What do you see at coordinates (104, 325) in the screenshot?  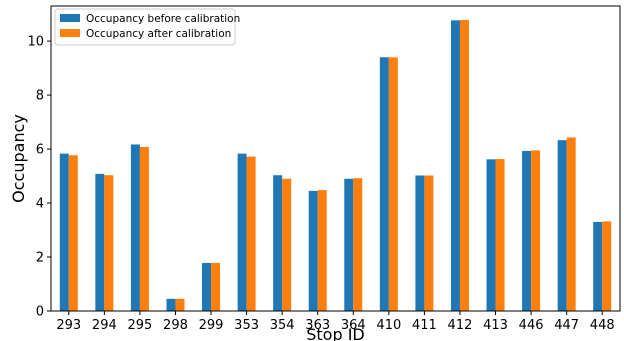 I see `x-tick-label: 294` at bounding box center [104, 325].